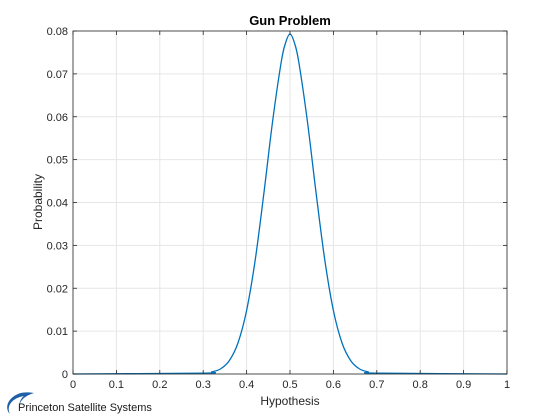 This screenshot has height=420, width=560. Describe the element at coordinates (376, 385) in the screenshot. I see `x-tick-label: 0.7` at that location.